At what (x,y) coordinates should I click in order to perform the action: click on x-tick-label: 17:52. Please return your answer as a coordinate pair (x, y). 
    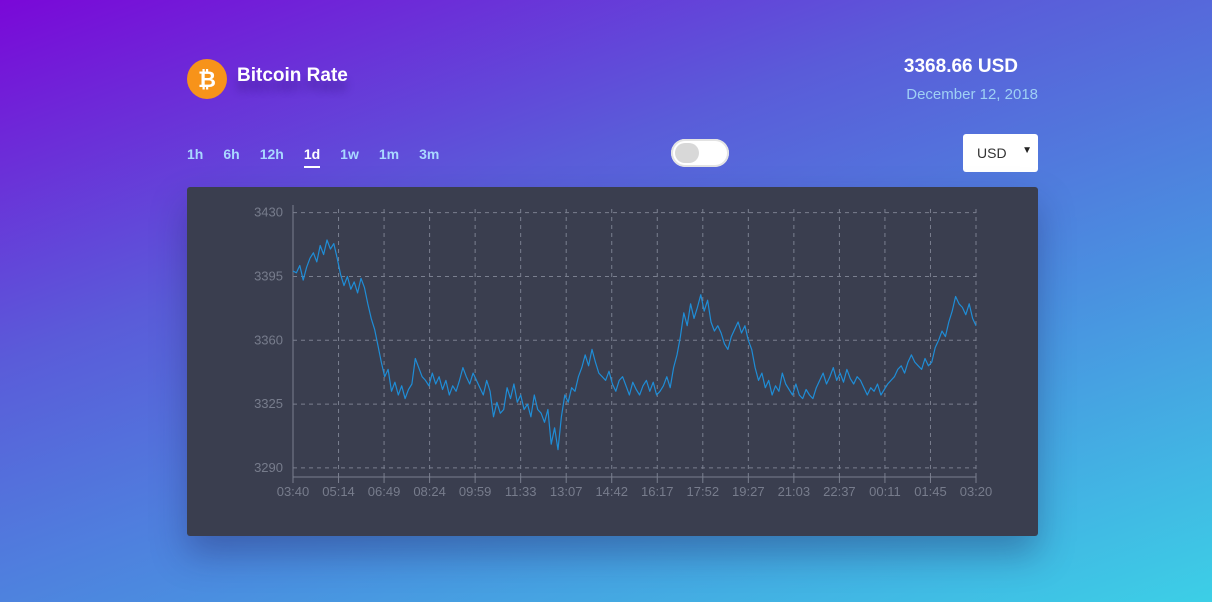
    Looking at the image, I should click on (703, 491).